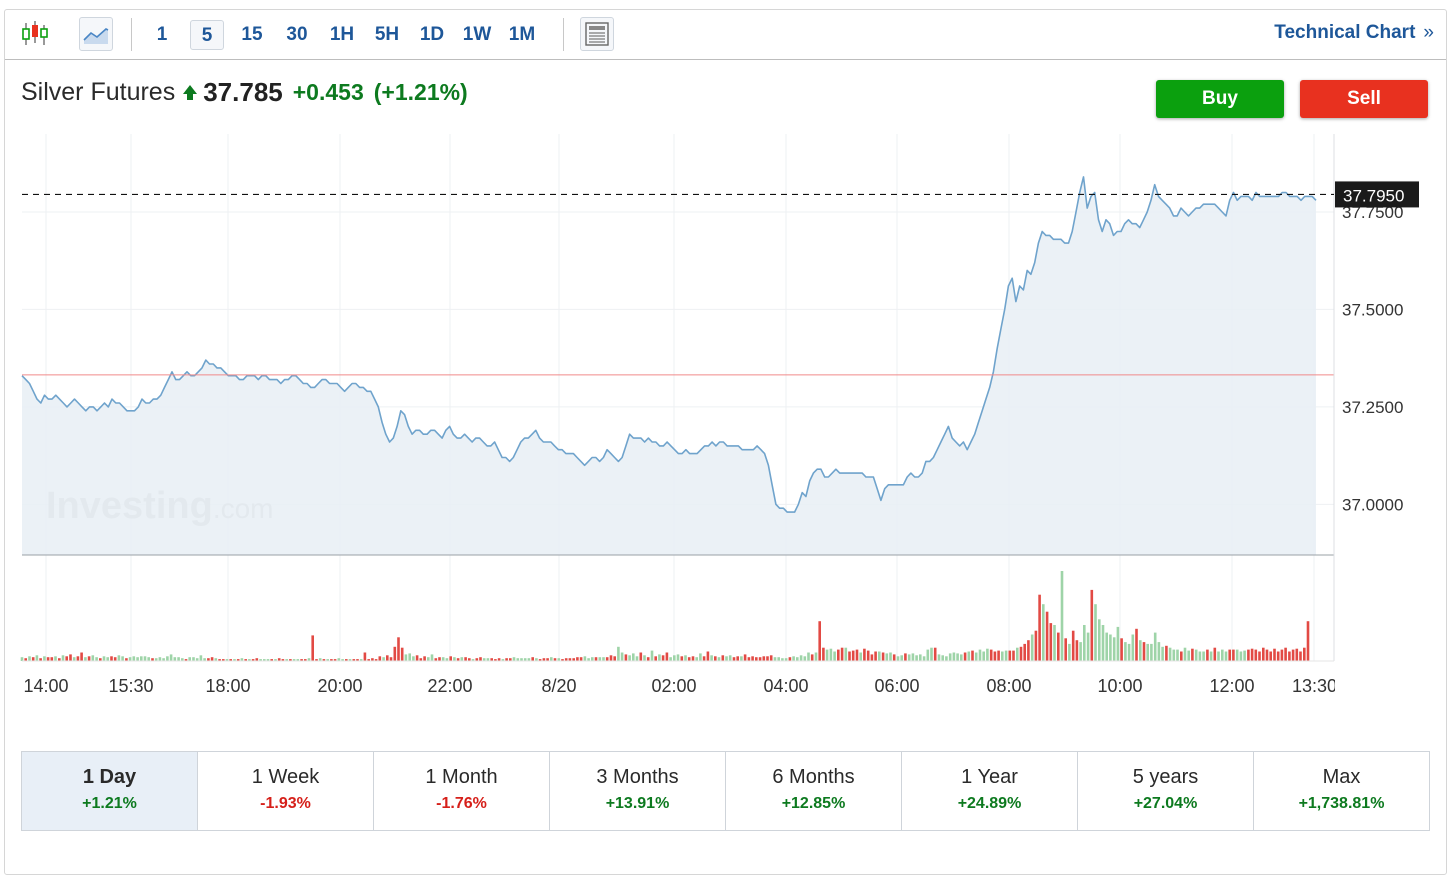 The height and width of the screenshot is (885, 1456). Describe the element at coordinates (477, 34) in the screenshot. I see `interval-1w: 1W` at that location.